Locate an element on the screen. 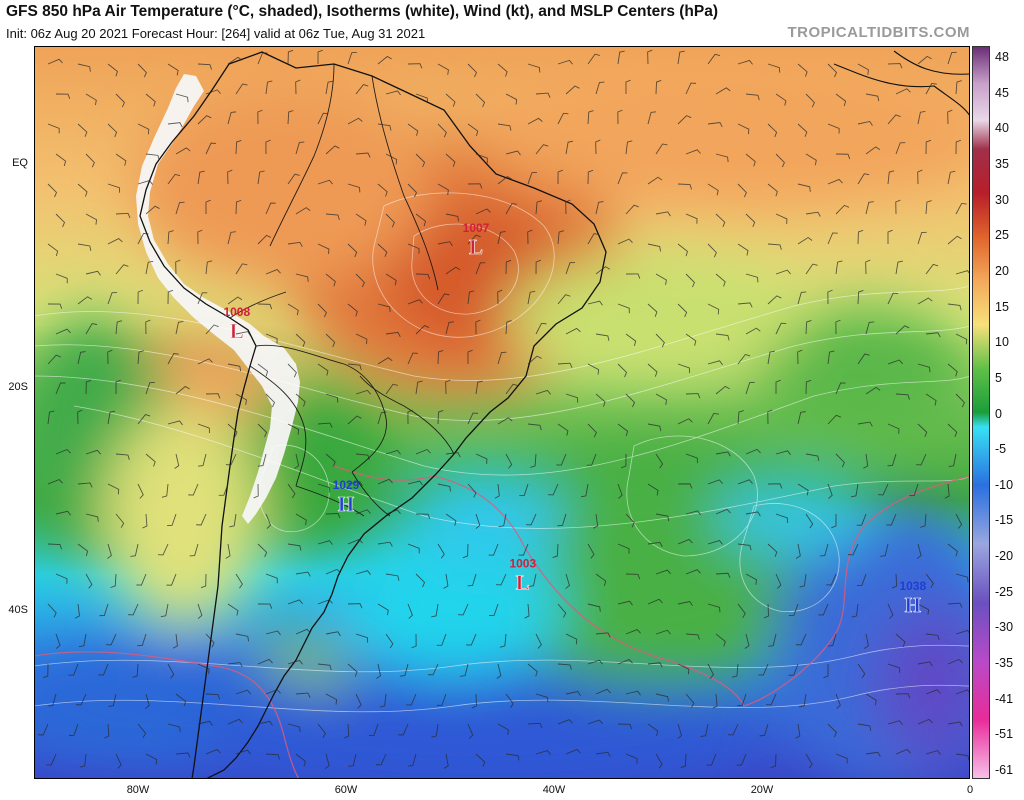 The width and height of the screenshot is (1024, 800). colorbar-tick-label: -20 is located at coordinates (1004, 556).